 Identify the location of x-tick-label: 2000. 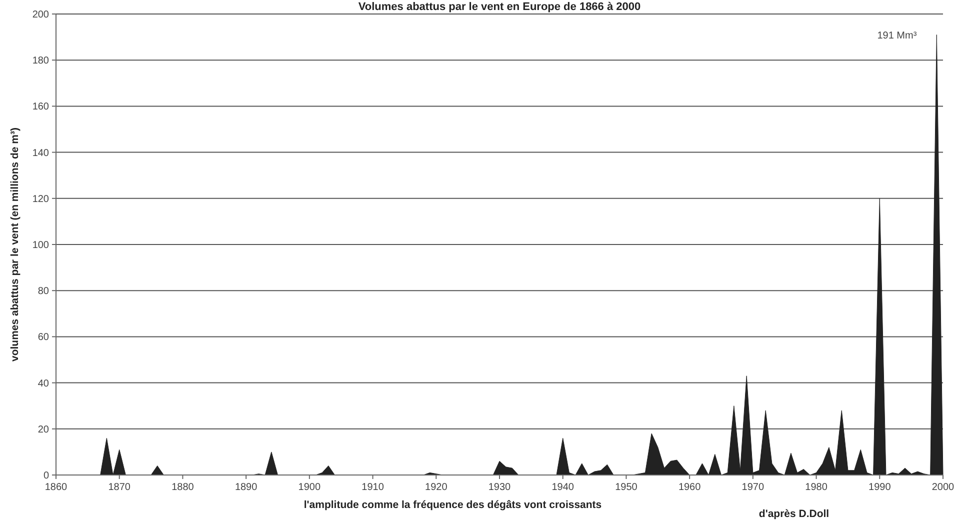
(943, 487).